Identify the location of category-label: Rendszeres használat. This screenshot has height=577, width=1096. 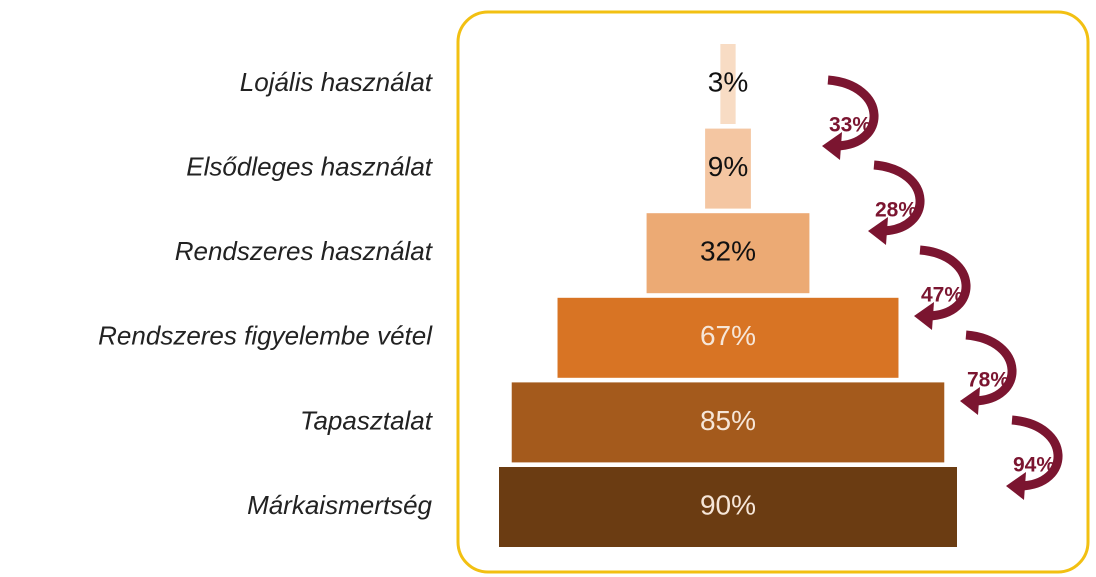
(304, 251).